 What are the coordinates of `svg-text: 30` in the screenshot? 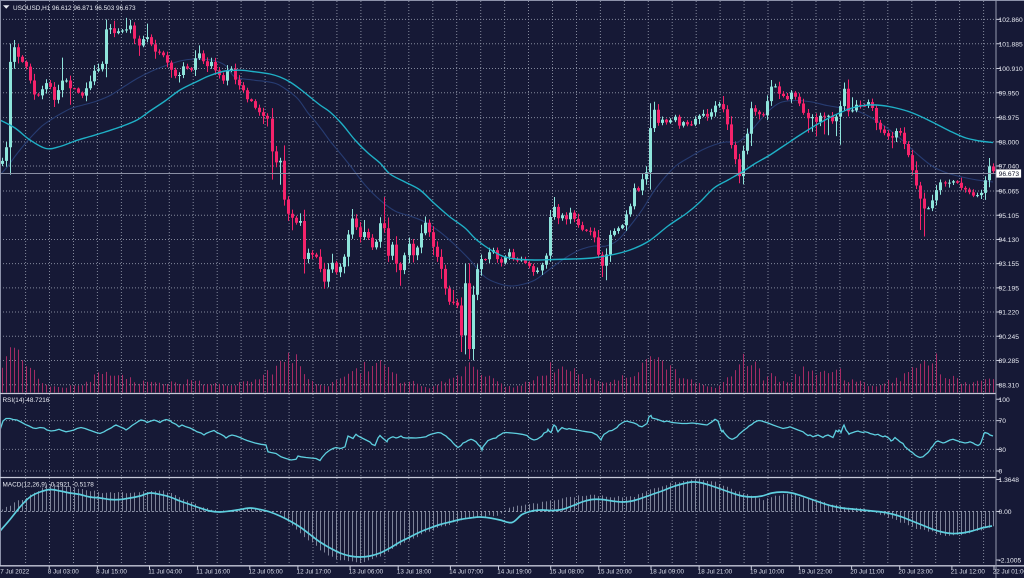 It's located at (1003, 450).